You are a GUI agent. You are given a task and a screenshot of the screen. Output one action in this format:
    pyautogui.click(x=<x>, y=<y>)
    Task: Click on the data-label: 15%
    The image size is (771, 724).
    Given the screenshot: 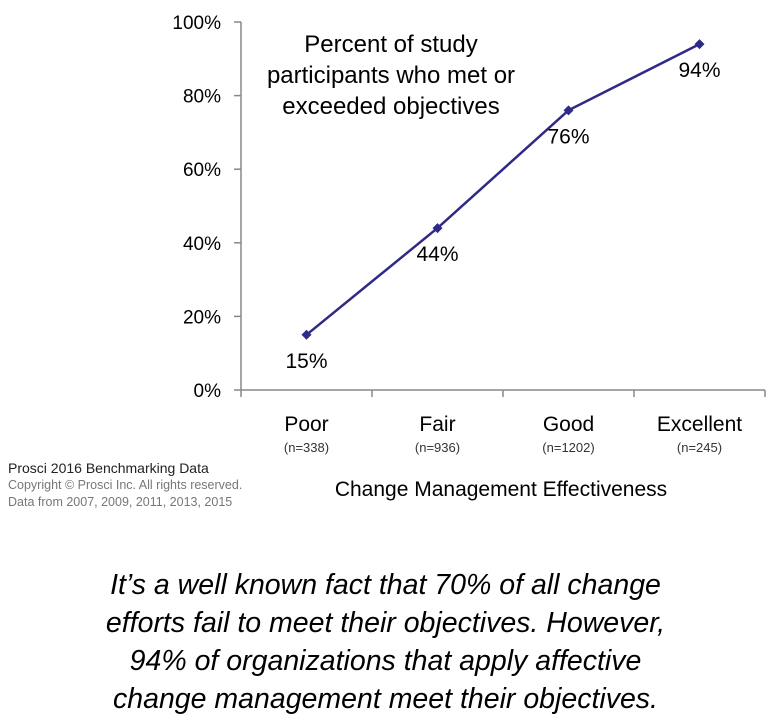 What is the action you would take?
    pyautogui.click(x=306, y=361)
    